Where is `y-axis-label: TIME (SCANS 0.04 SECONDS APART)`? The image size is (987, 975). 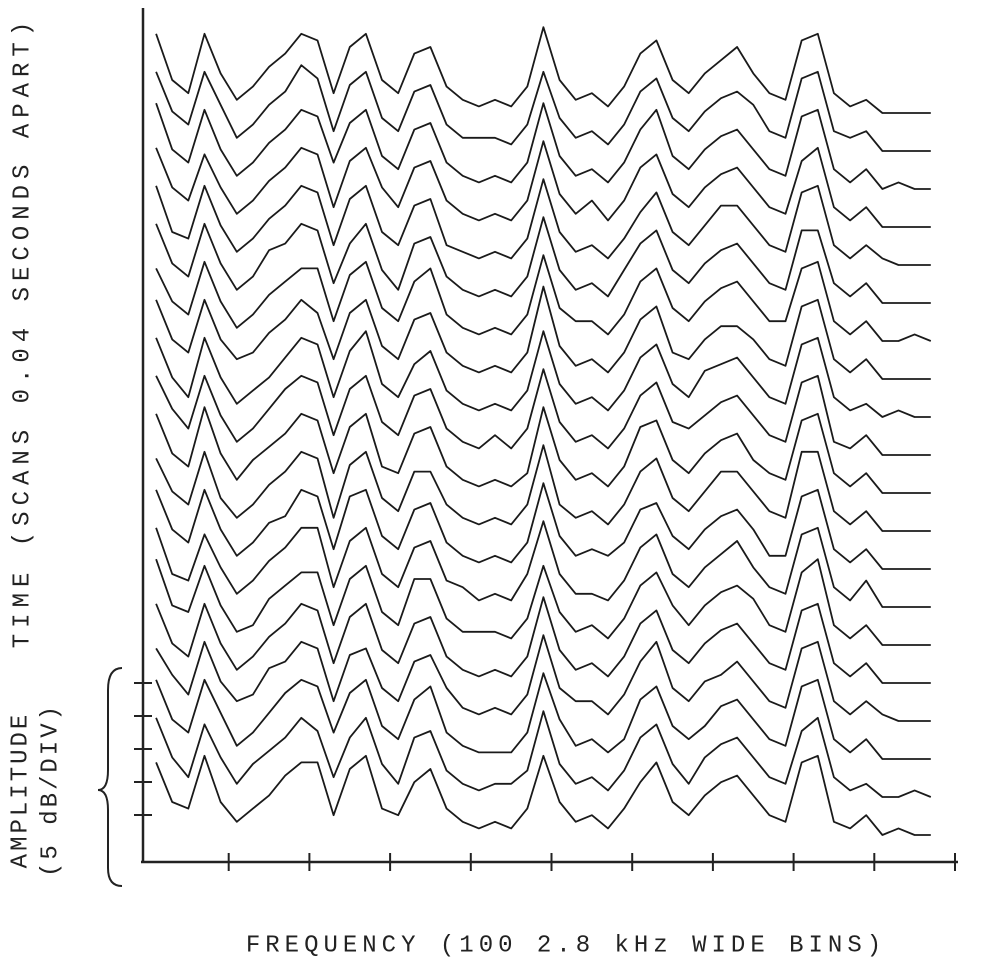 y-axis-label: TIME (SCANS 0.04 SECONDS APART) is located at coordinates (22, 332).